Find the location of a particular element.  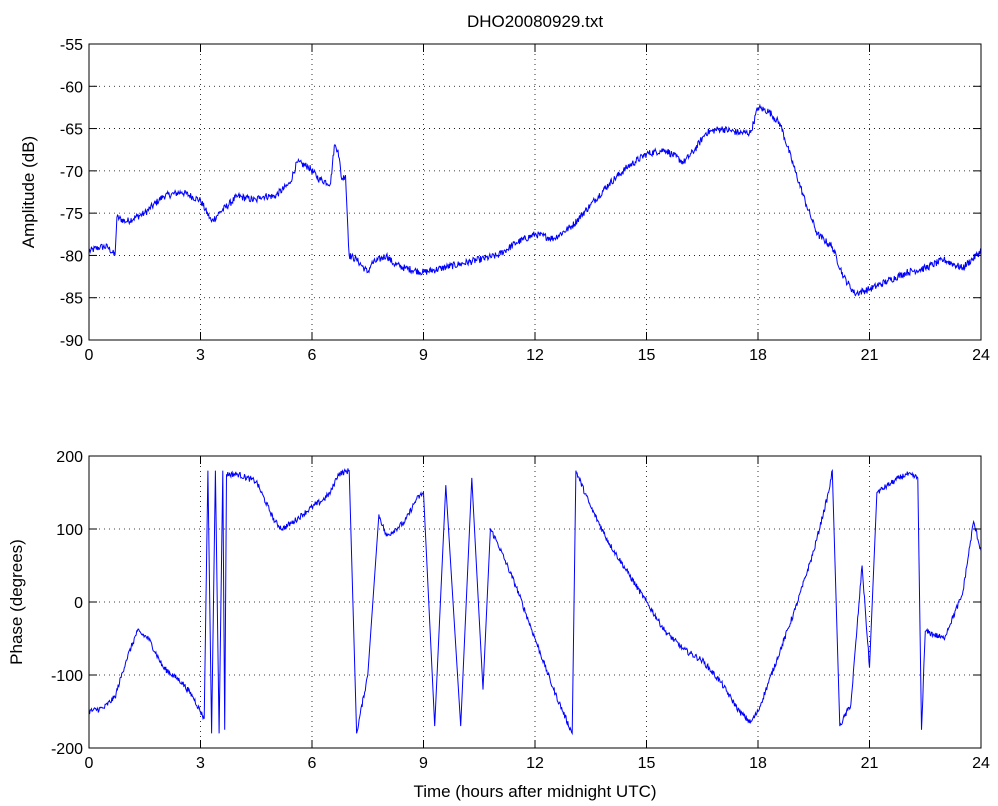

phase-ylabel: Phase (degrees) is located at coordinates (16, 602).